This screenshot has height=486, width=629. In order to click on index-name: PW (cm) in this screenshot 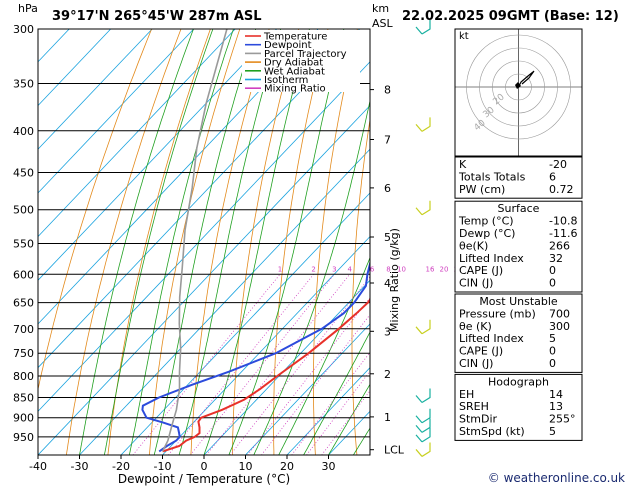, I will do `click(482, 189)`.